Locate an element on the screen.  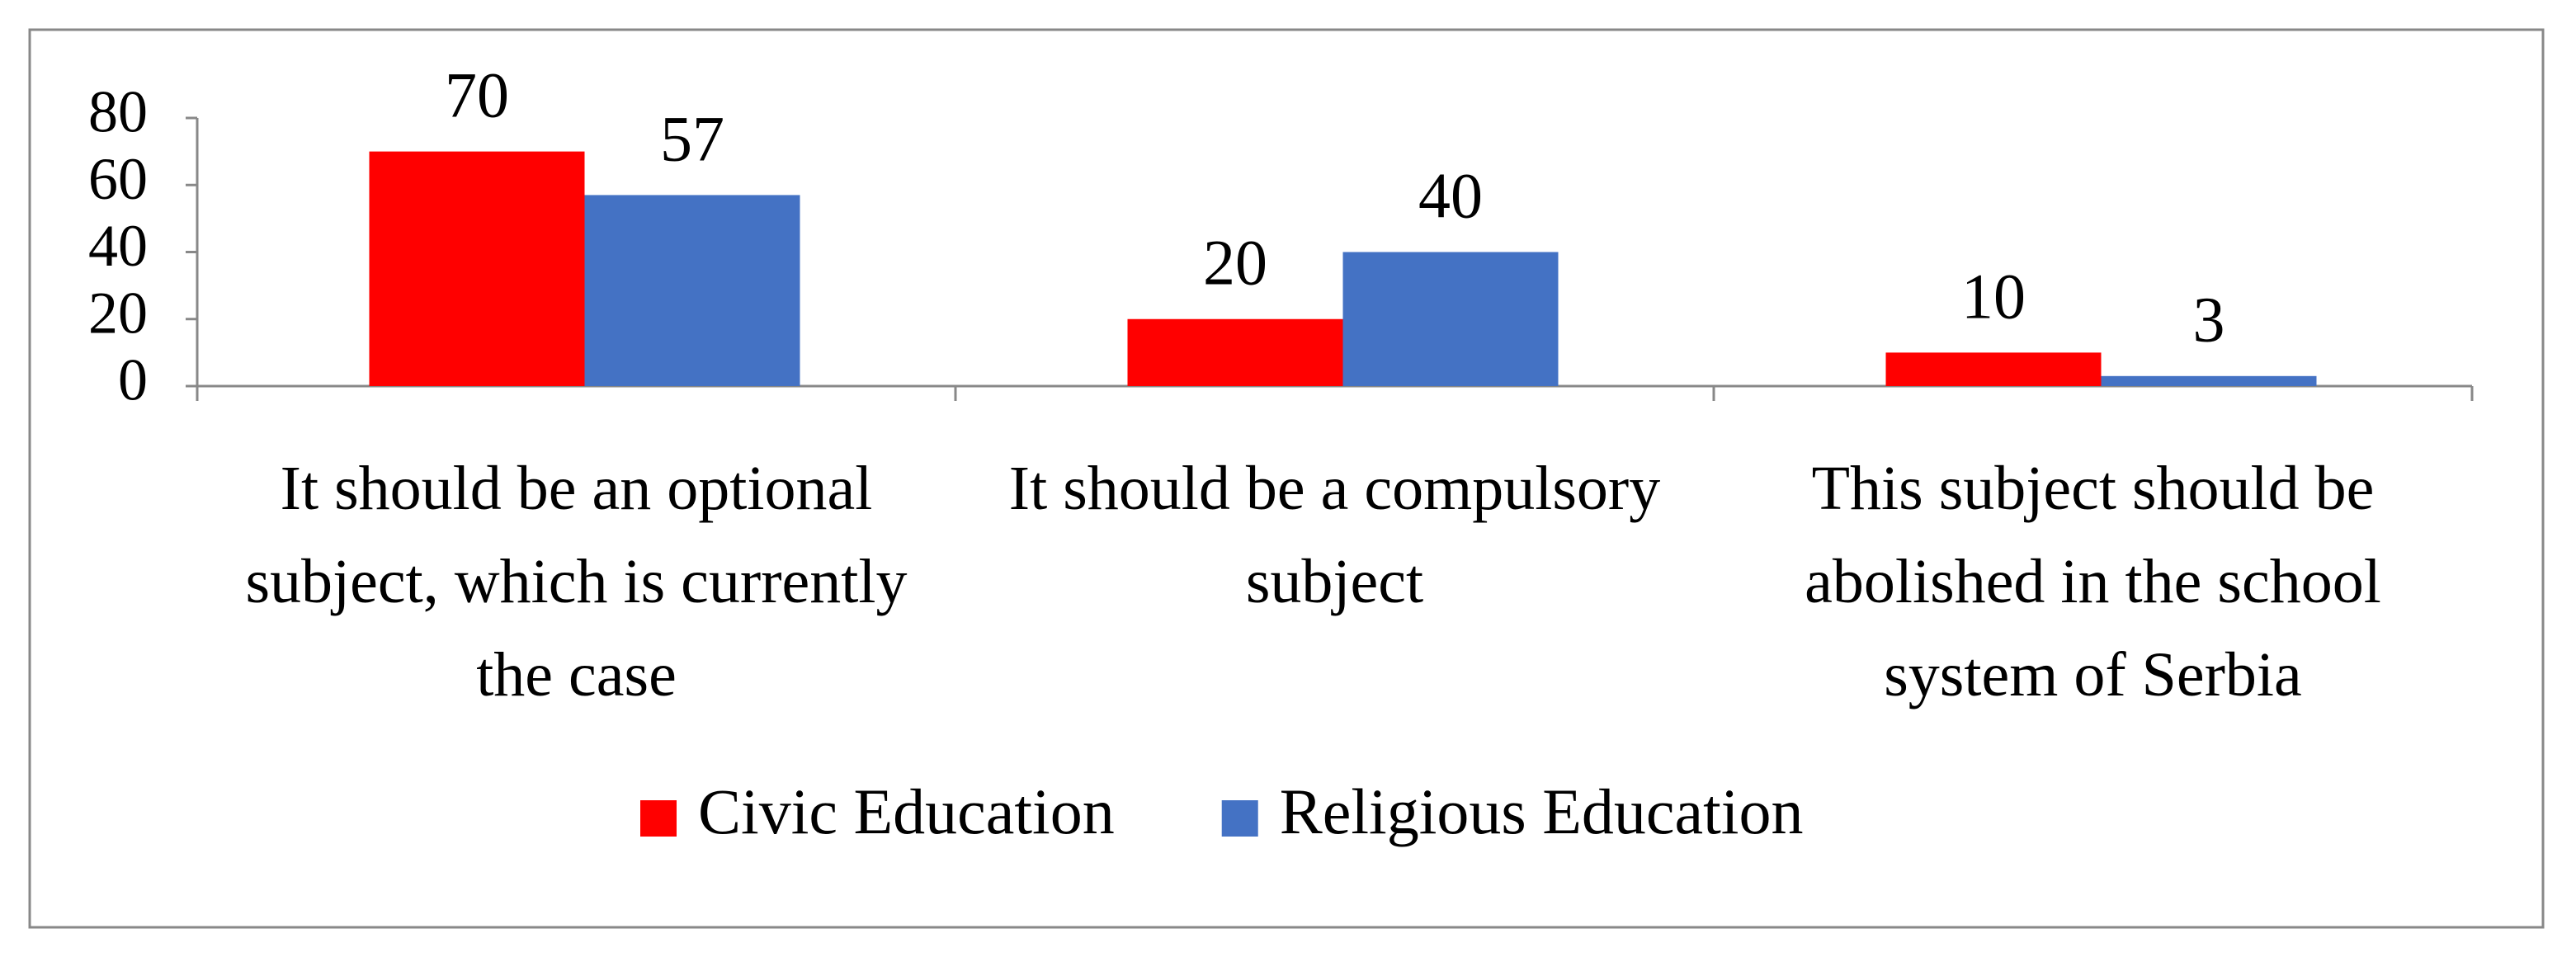
data-label: 10 is located at coordinates (1993, 296).